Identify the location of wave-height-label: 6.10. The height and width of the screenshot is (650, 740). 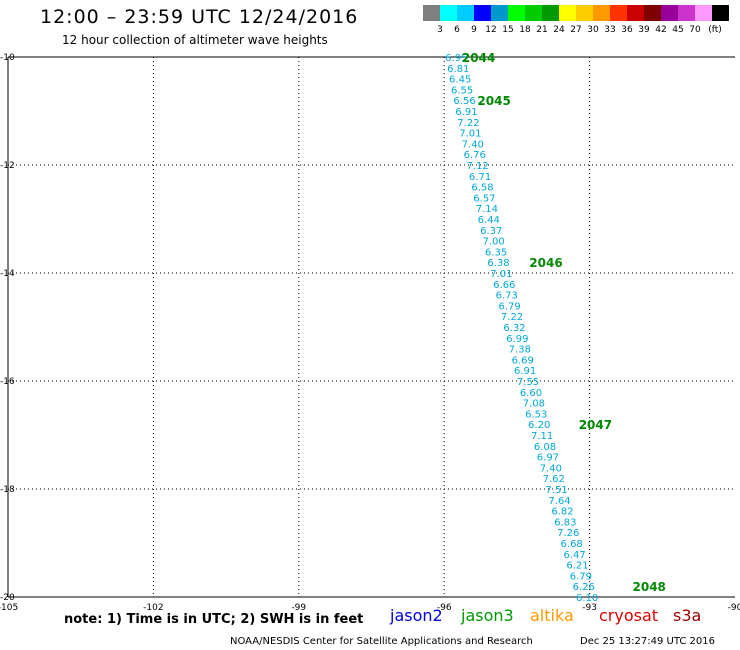
(587, 598).